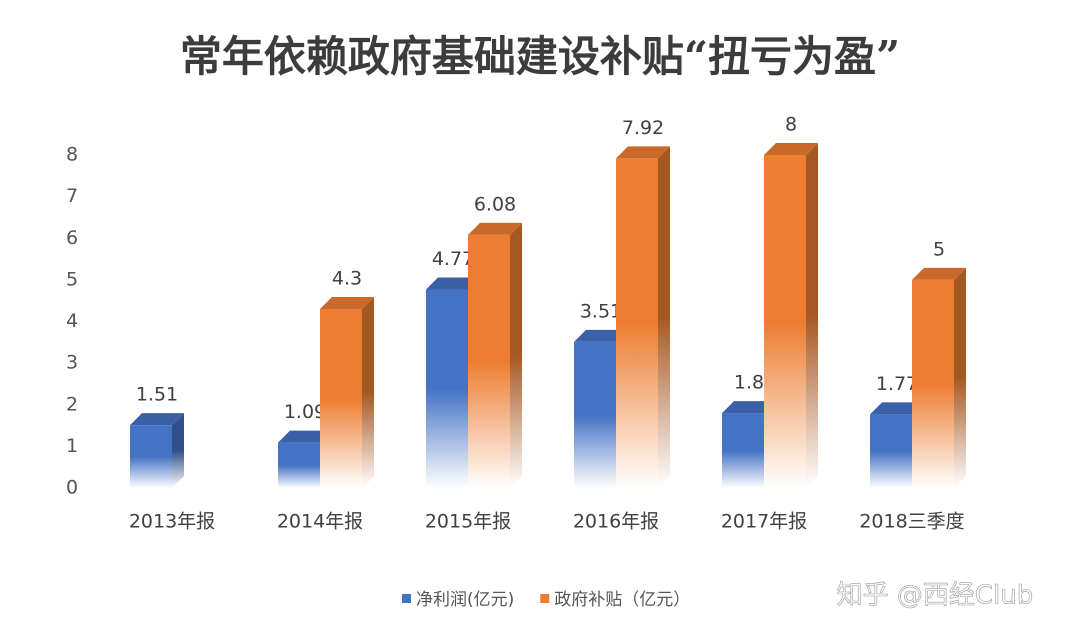  What do you see at coordinates (72, 446) in the screenshot?
I see `y-tick-label: 1` at bounding box center [72, 446].